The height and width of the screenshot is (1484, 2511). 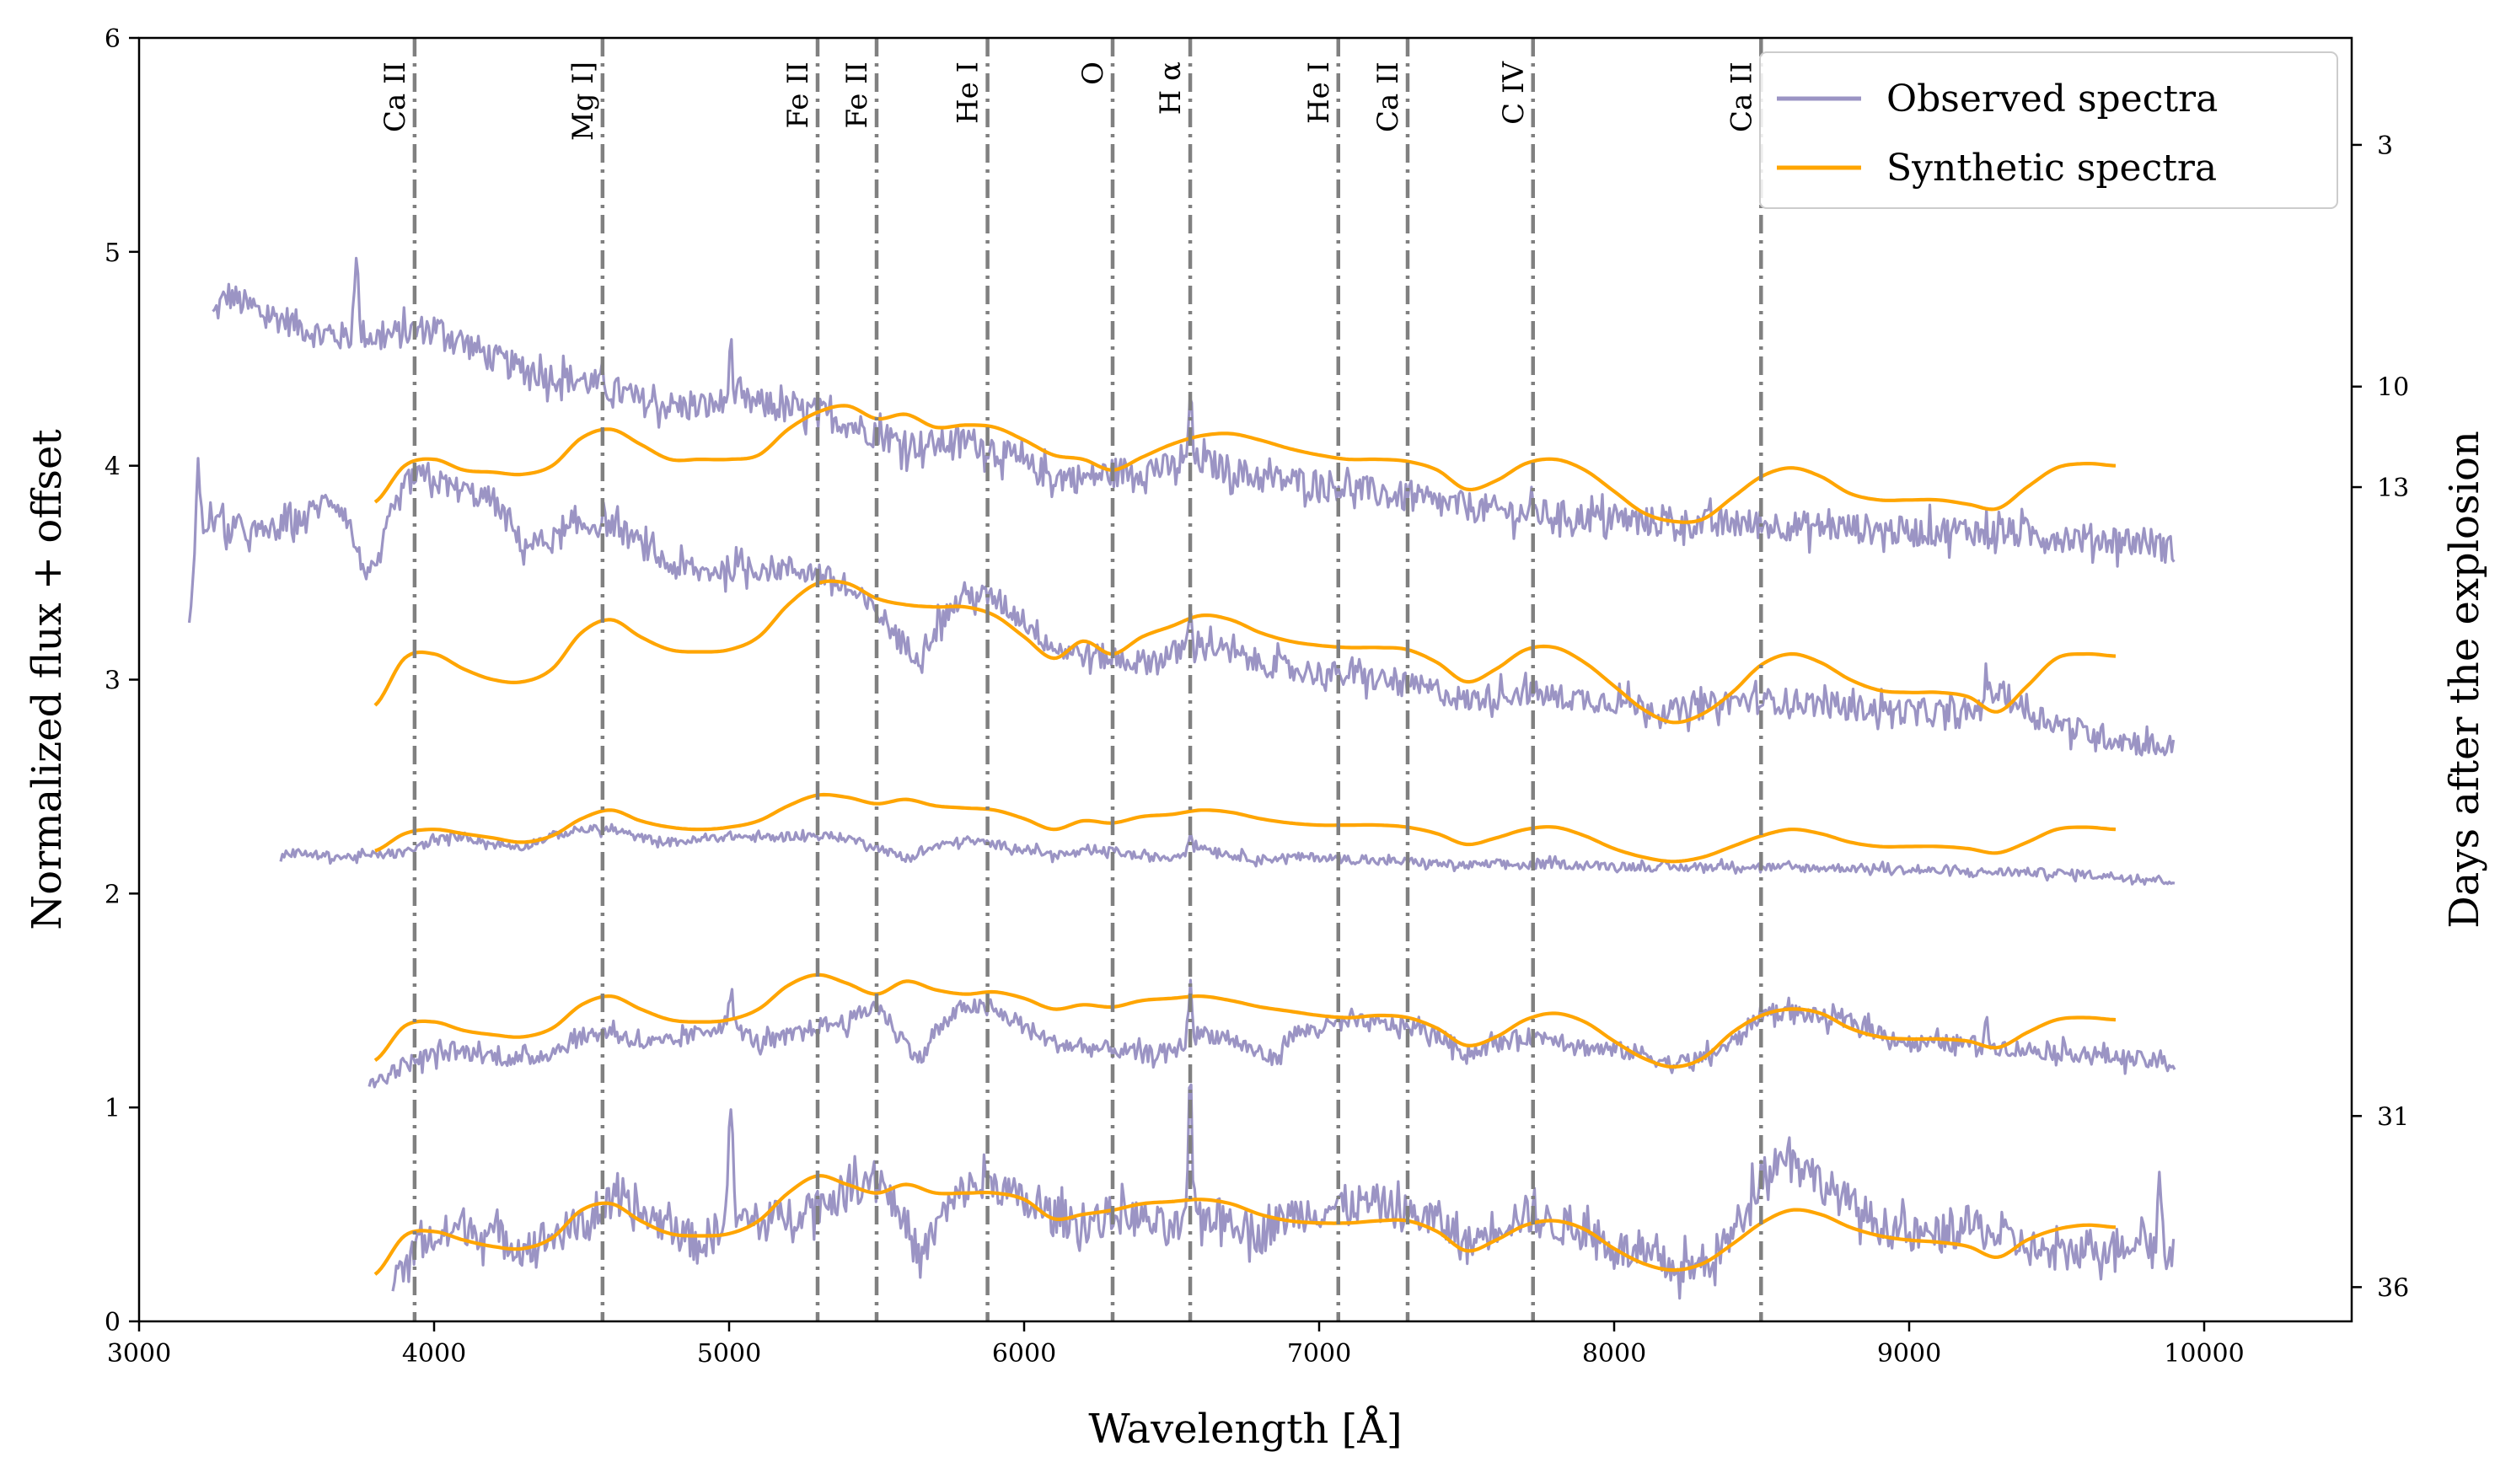 I want to click on x-tick-label-7: 10000, so click(x=2204, y=1354).